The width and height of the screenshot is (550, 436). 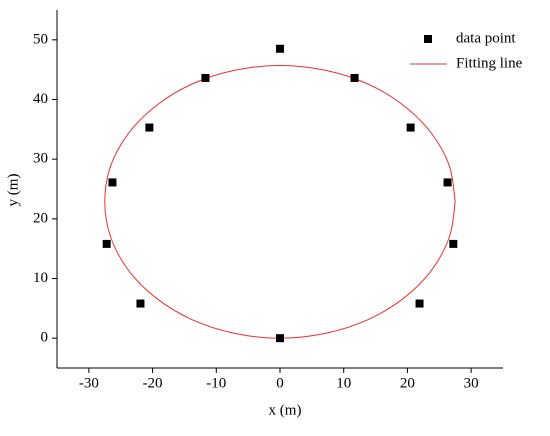 What do you see at coordinates (40, 39) in the screenshot?
I see `y-tick-label: 50` at bounding box center [40, 39].